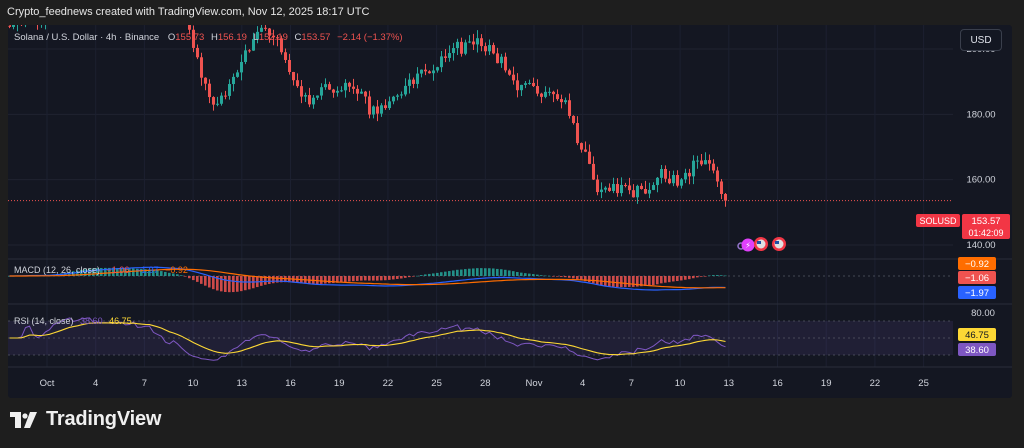 Image resolution: width=1024 pixels, height=448 pixels. I want to click on currency-button: USD, so click(981, 40).